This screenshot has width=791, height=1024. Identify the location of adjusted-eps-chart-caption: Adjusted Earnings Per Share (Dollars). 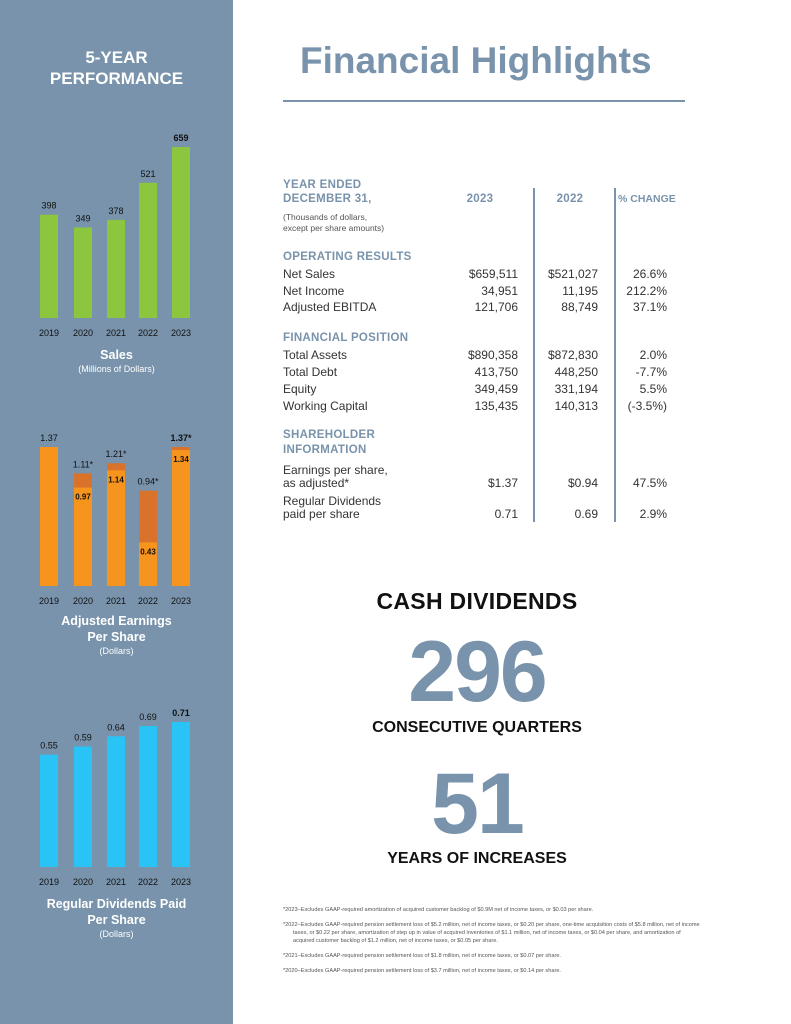
(116, 635).